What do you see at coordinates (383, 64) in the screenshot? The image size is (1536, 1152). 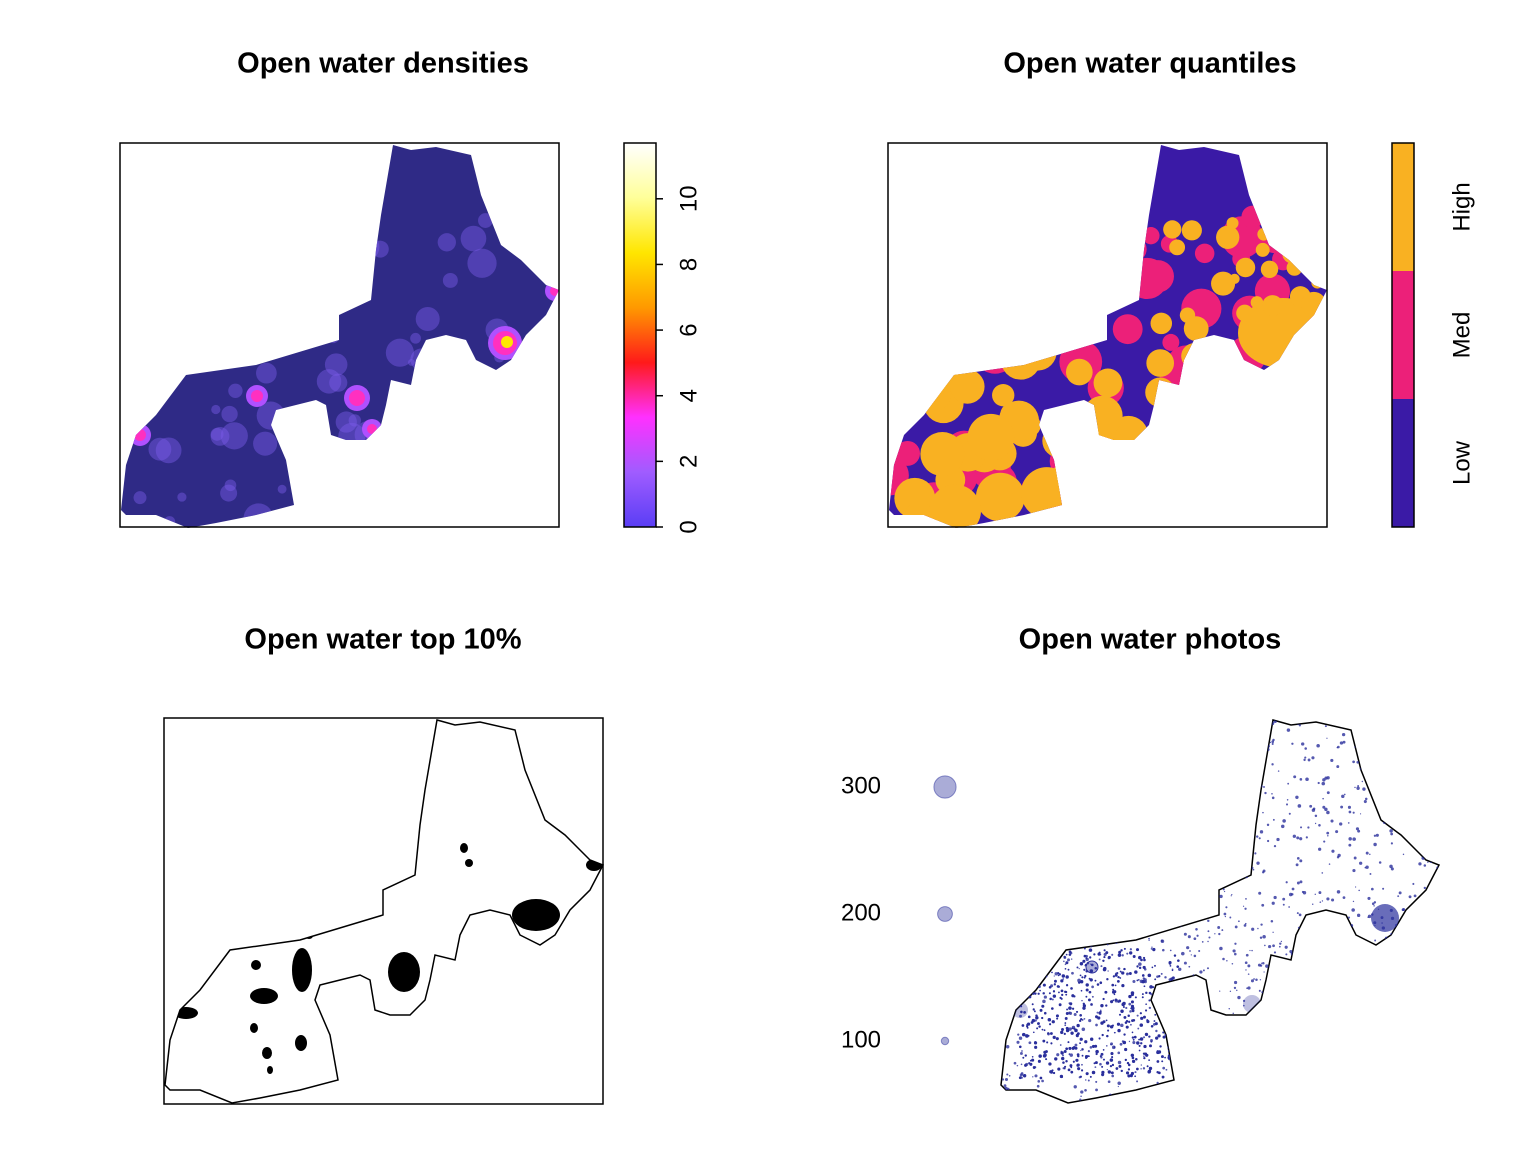 I see `panel-title: Open water densities` at bounding box center [383, 64].